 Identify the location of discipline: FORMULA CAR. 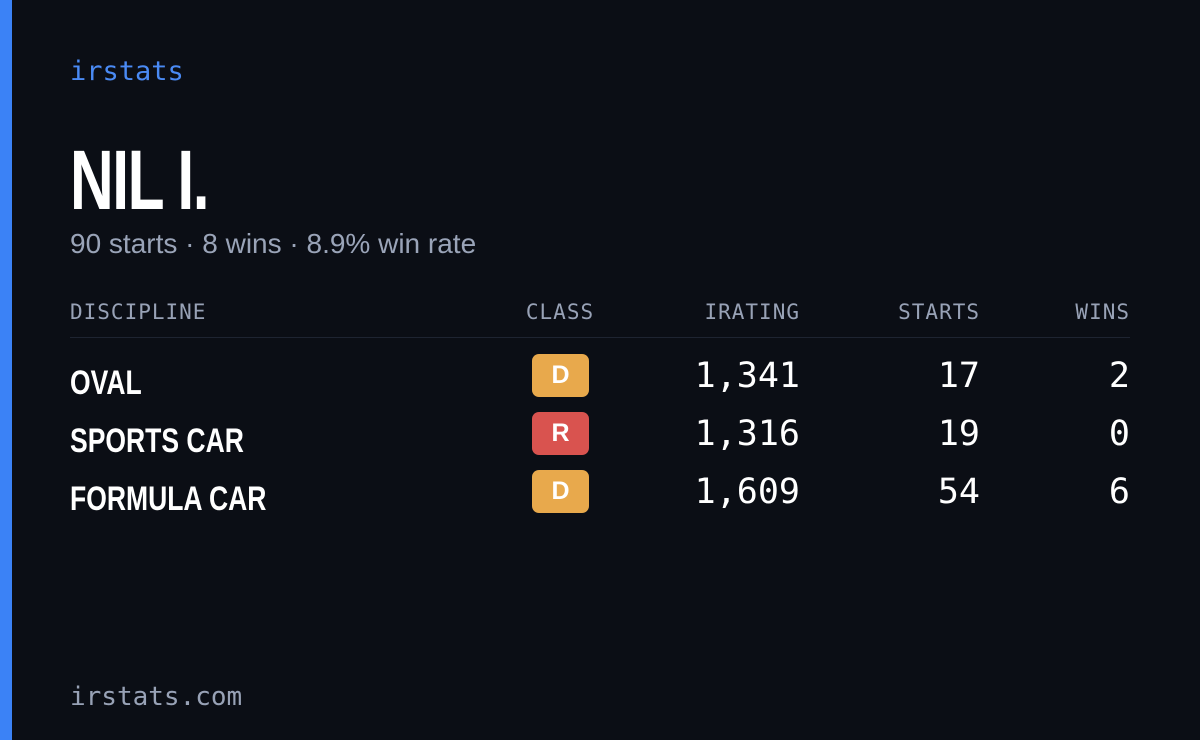
(168, 499).